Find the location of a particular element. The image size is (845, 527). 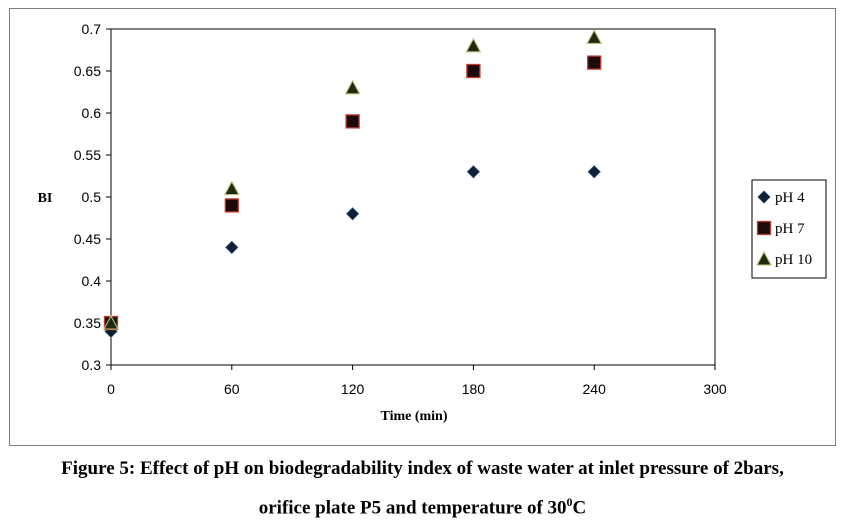

legend-label: pH 7 is located at coordinates (790, 229).